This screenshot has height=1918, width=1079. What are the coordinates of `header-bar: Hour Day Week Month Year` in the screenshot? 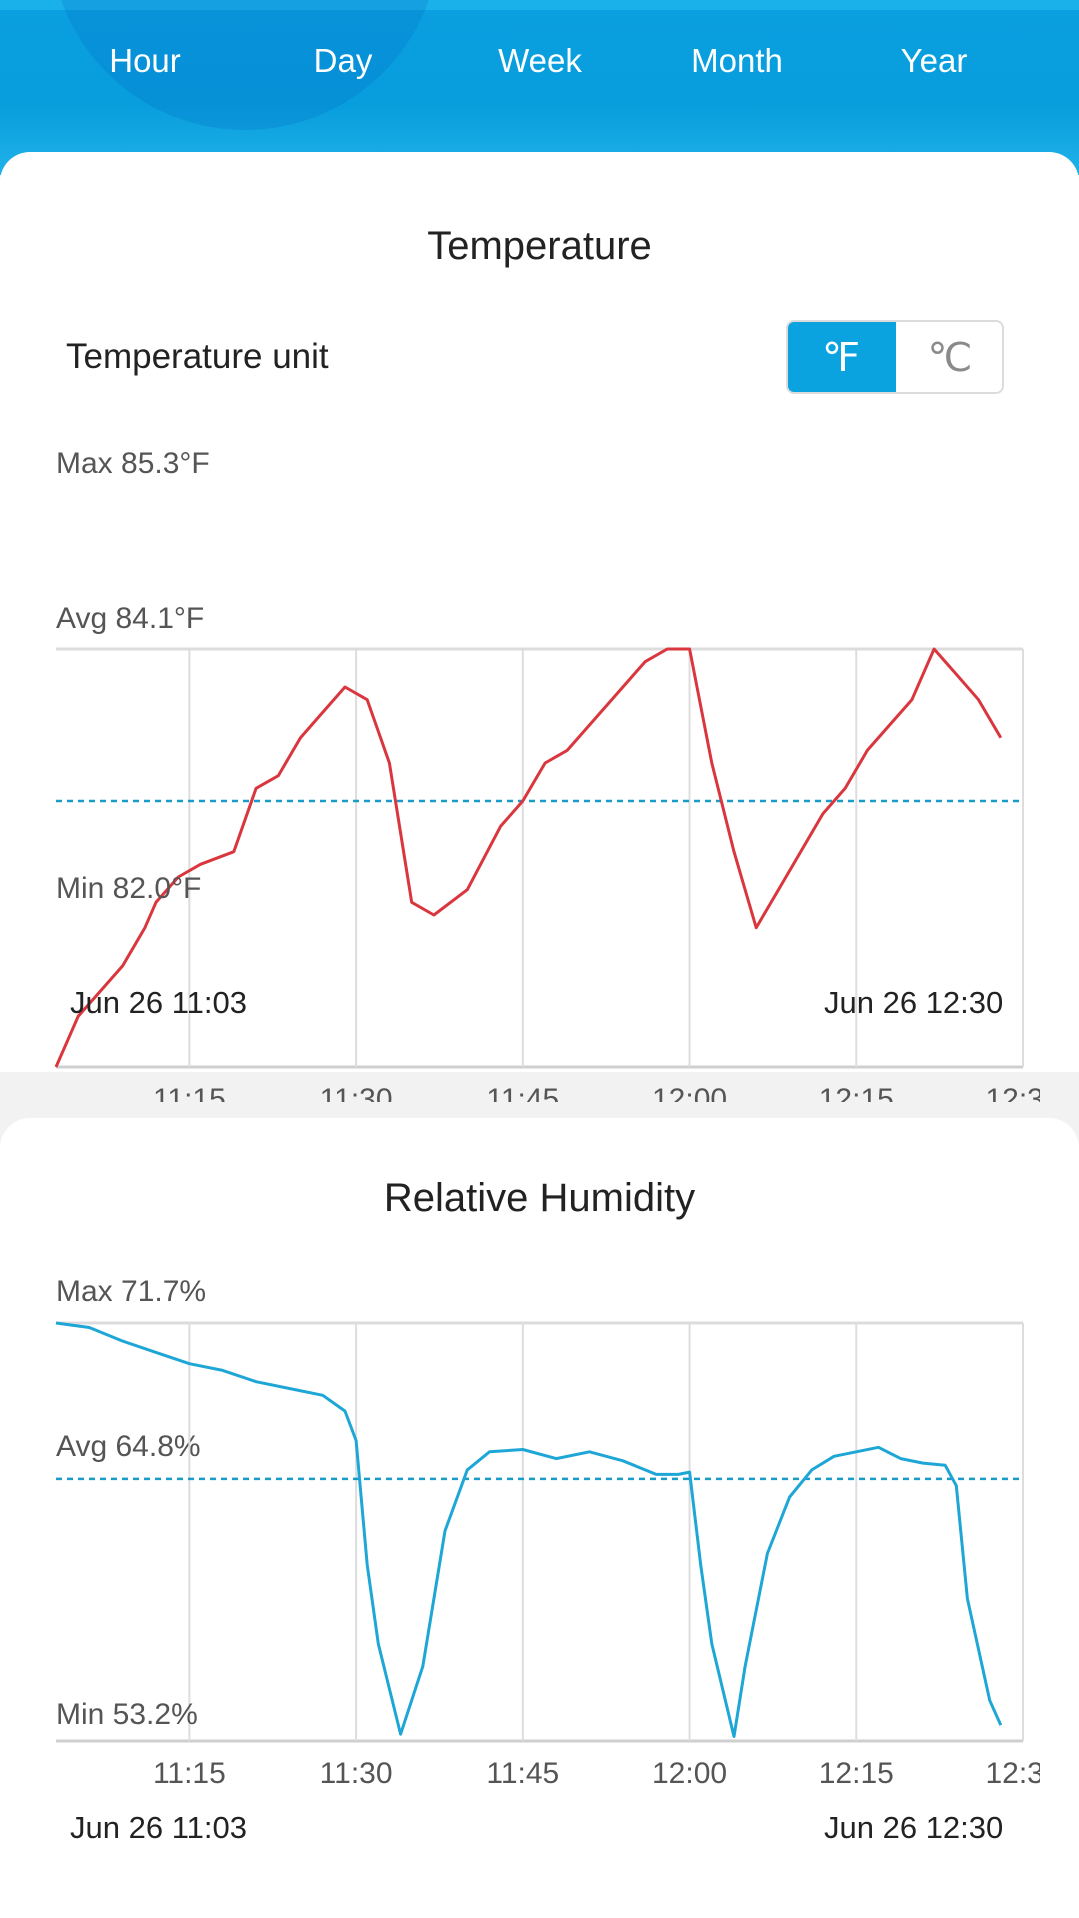 It's located at (539, 87).